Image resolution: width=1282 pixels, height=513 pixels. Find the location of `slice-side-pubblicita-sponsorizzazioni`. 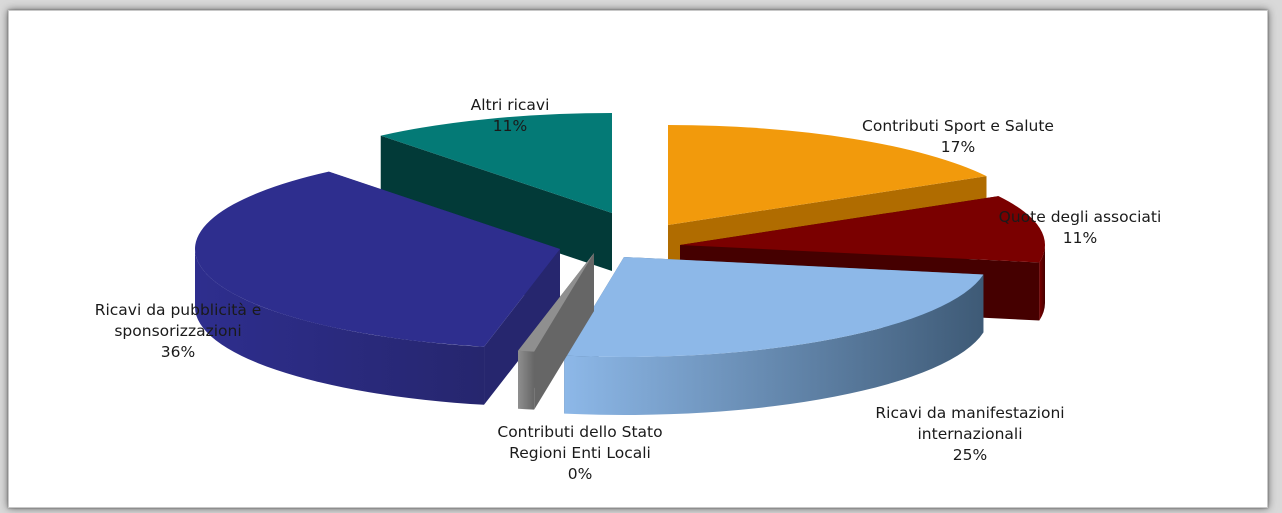

slice-side-pubblicita-sponsorizzazioni is located at coordinates (340, 327).